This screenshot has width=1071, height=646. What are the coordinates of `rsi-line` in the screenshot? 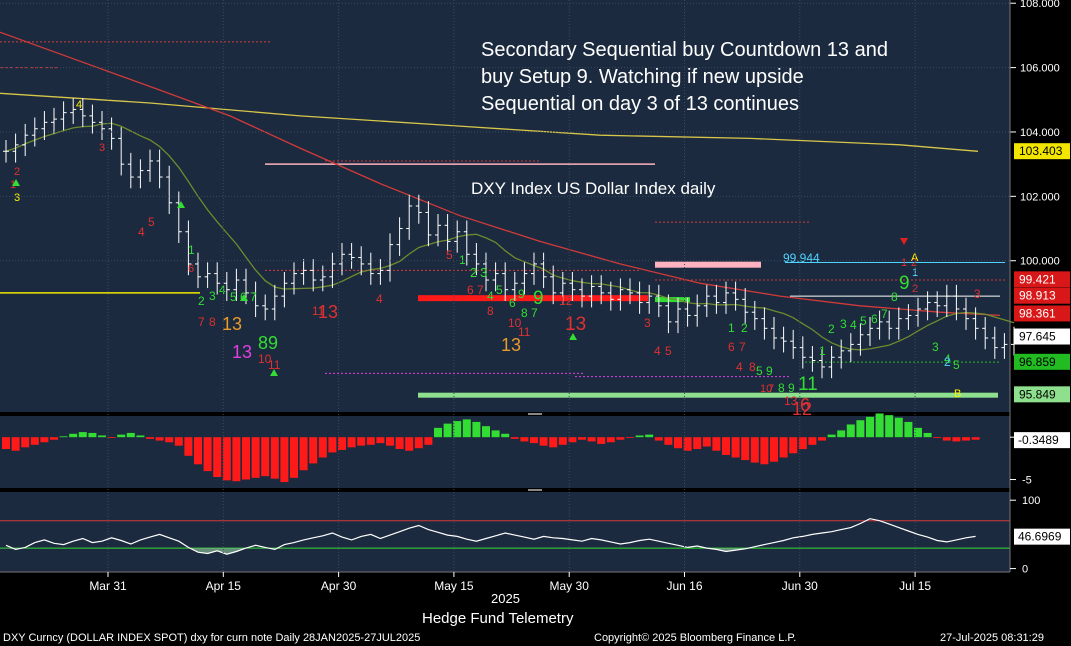 It's located at (490, 536).